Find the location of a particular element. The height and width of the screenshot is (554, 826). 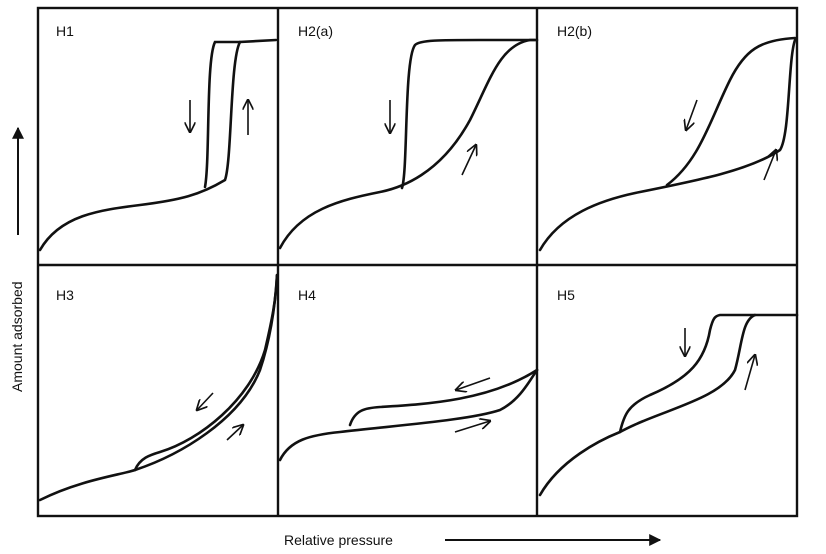

panel-label: H2(b) is located at coordinates (574, 31).